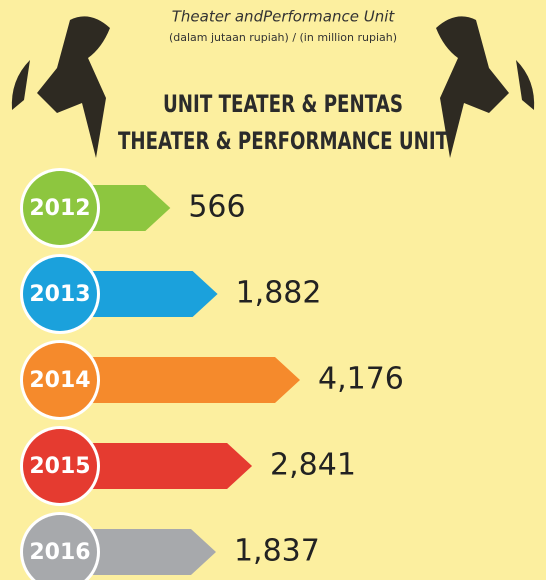  I want to click on category-label: 2014, so click(59, 380).